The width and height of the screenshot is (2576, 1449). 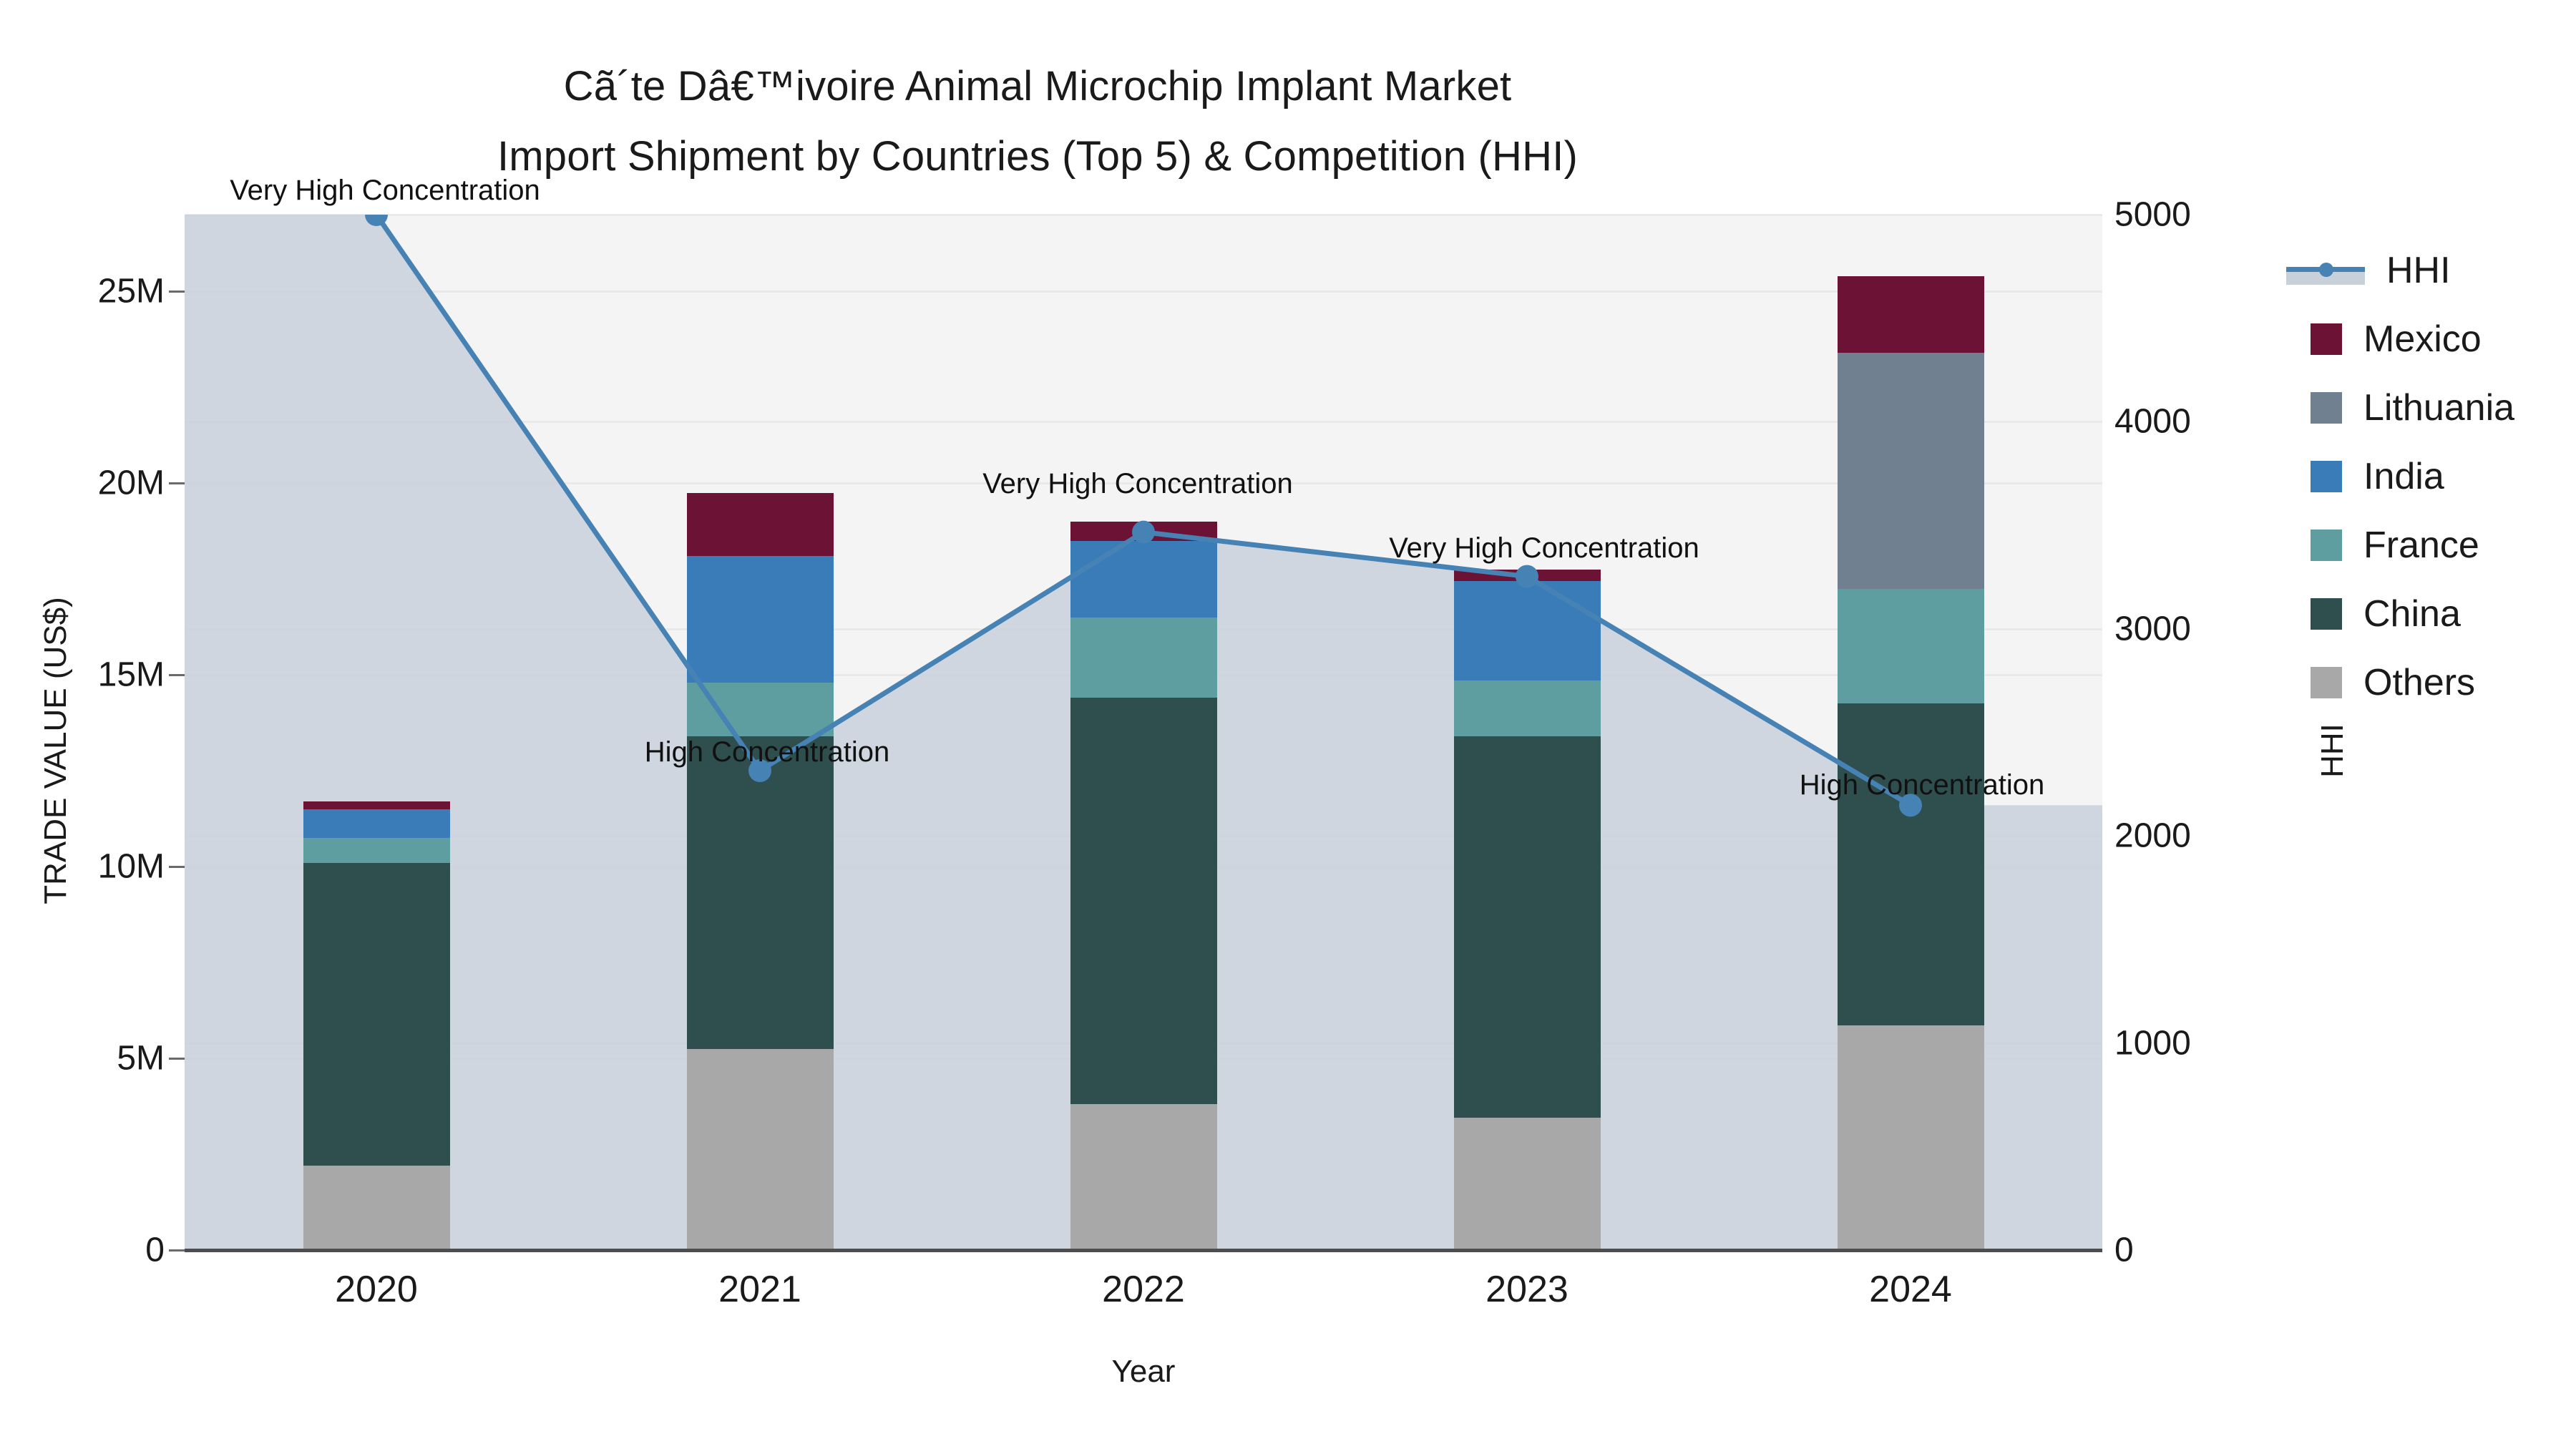 I want to click on annotation-2023: Very High Concentration, so click(x=1544, y=548).